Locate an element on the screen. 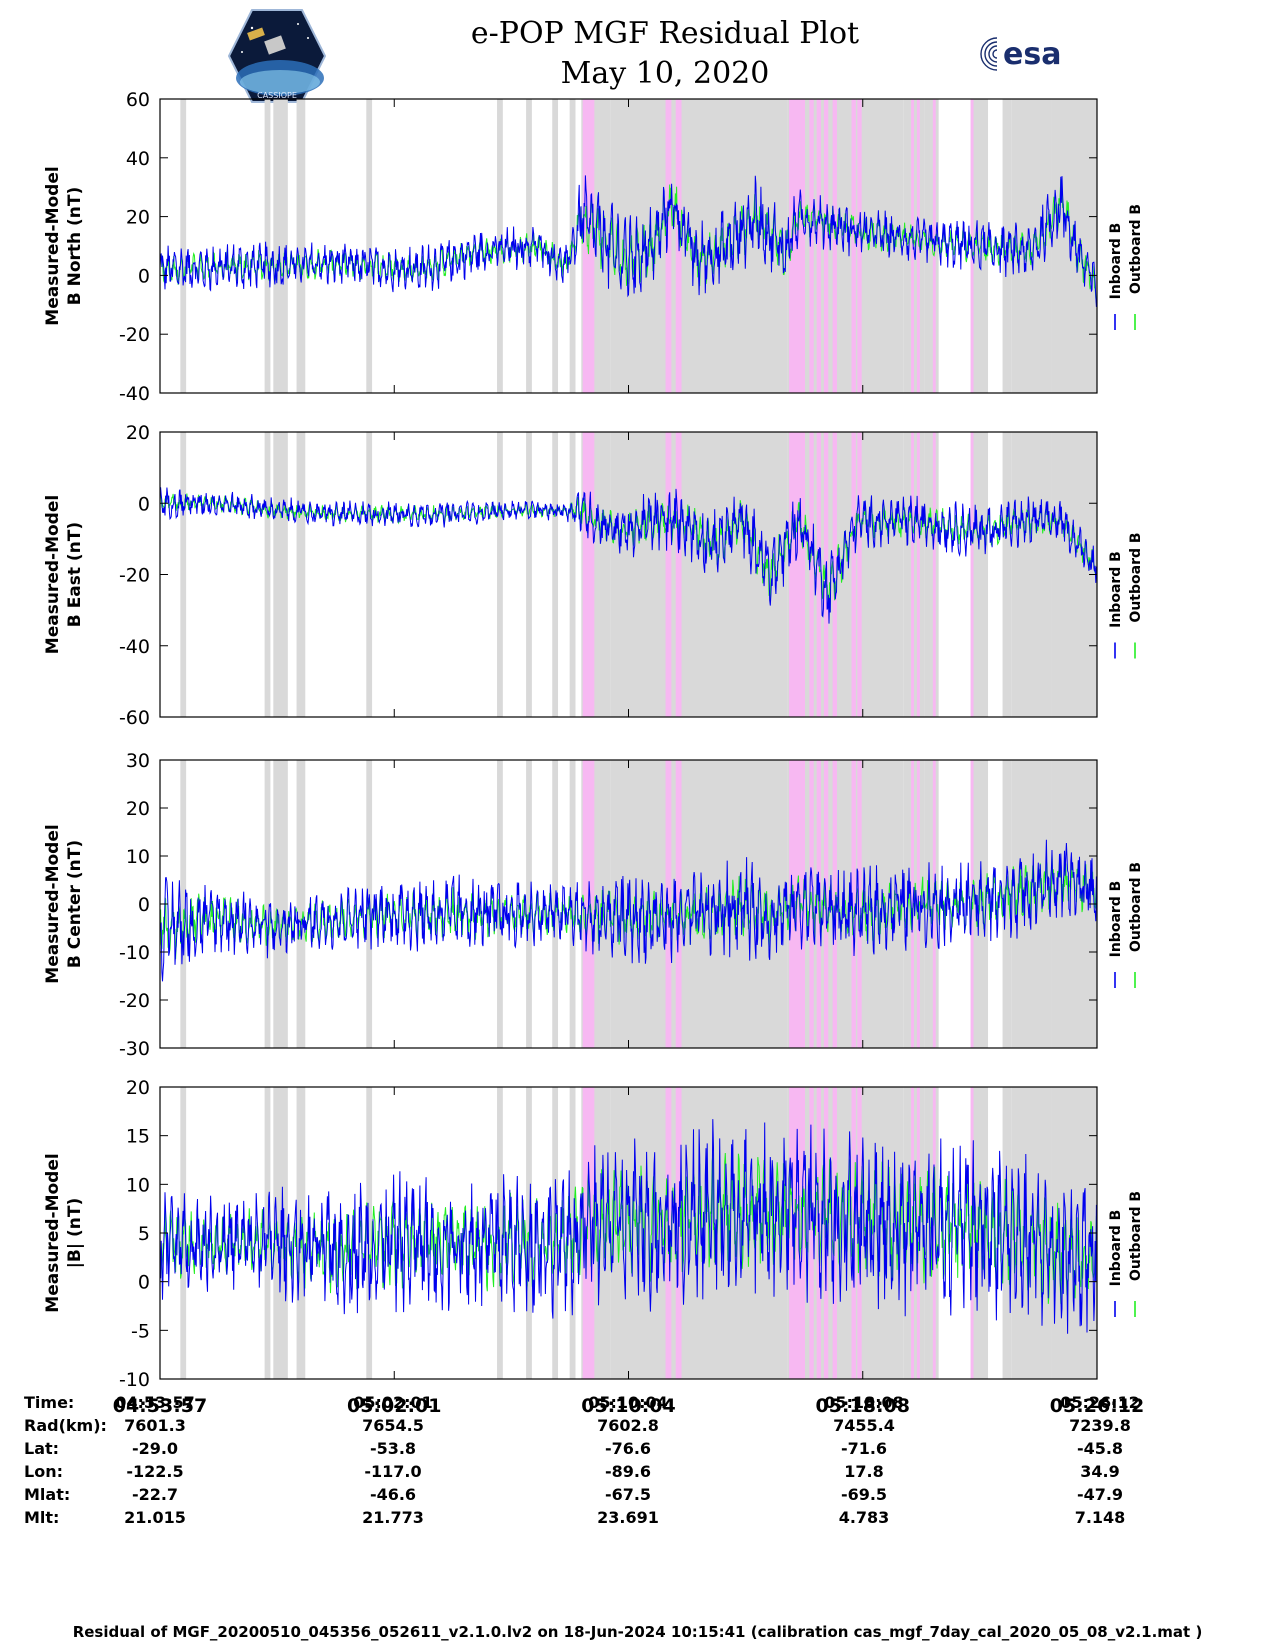 The image size is (1275, 1650). orbit-row-value: 7601.3 is located at coordinates (155, 1425).